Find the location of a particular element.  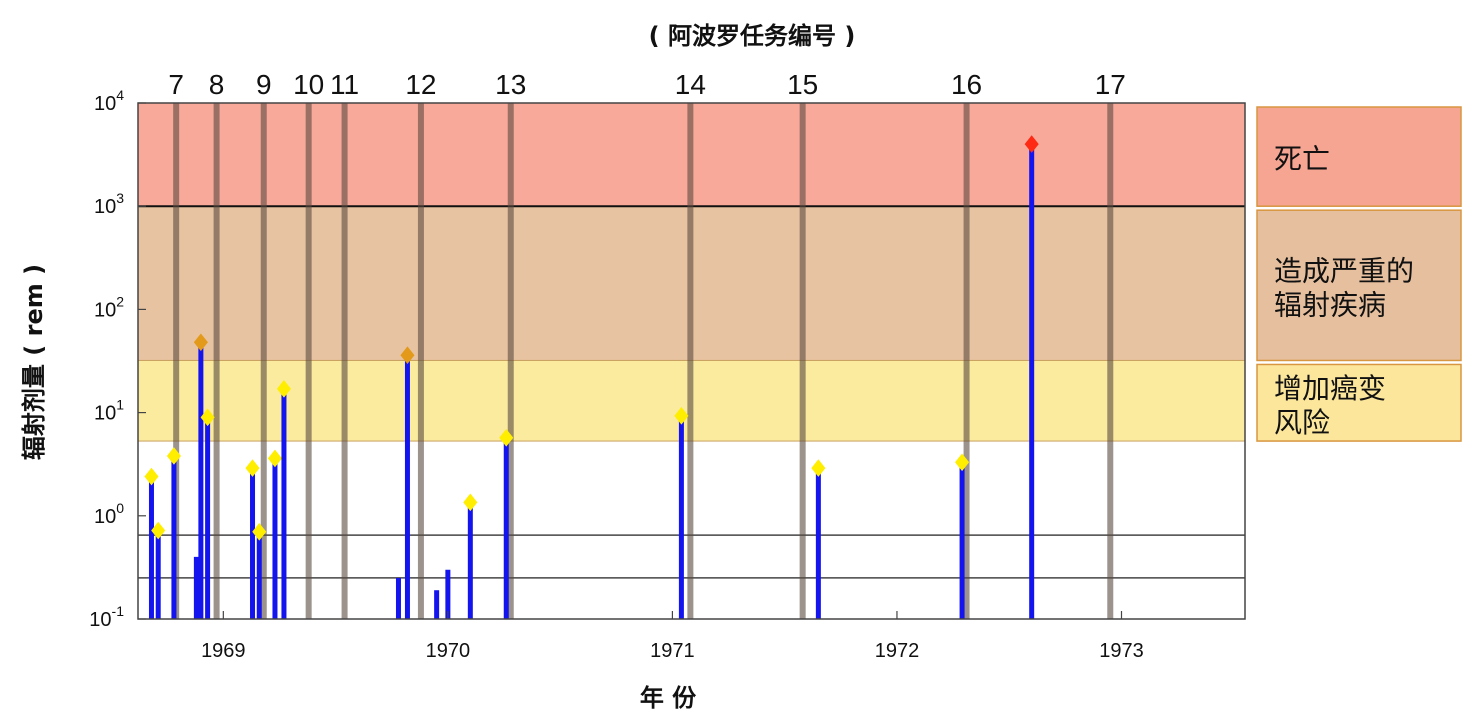

y-tick-label: 10² is located at coordinates (109, 307).